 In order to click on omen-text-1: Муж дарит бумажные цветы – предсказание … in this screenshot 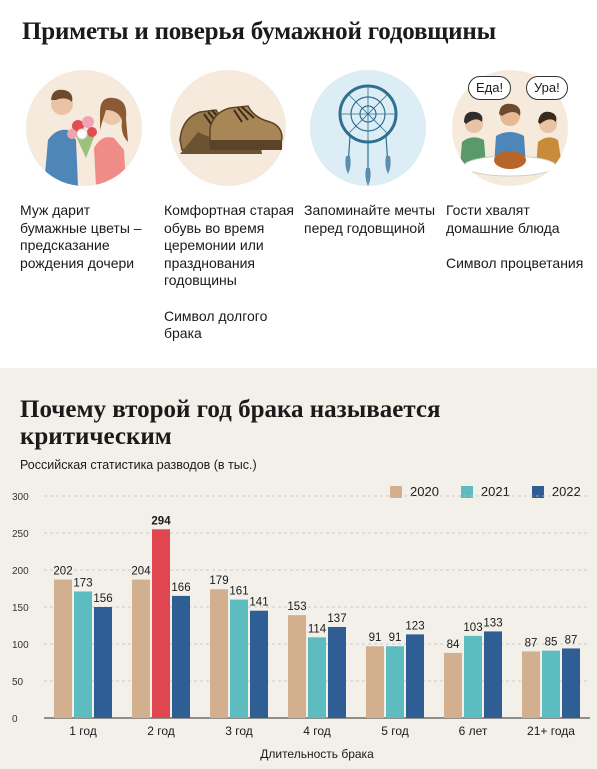, I will do `click(81, 236)`.